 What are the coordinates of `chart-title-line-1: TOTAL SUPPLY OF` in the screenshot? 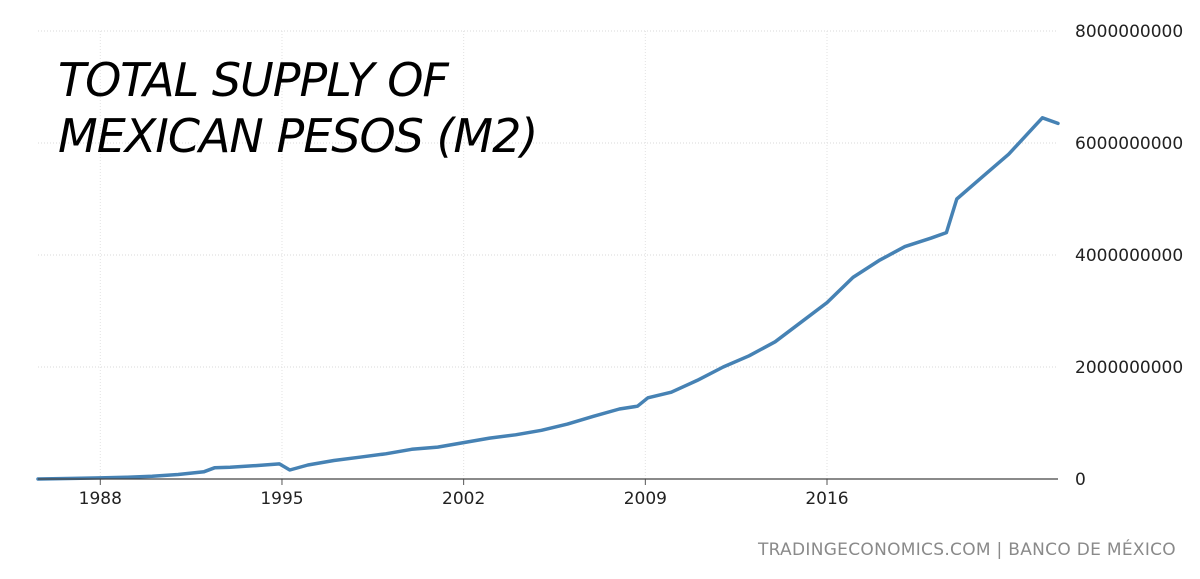 It's located at (253, 80).